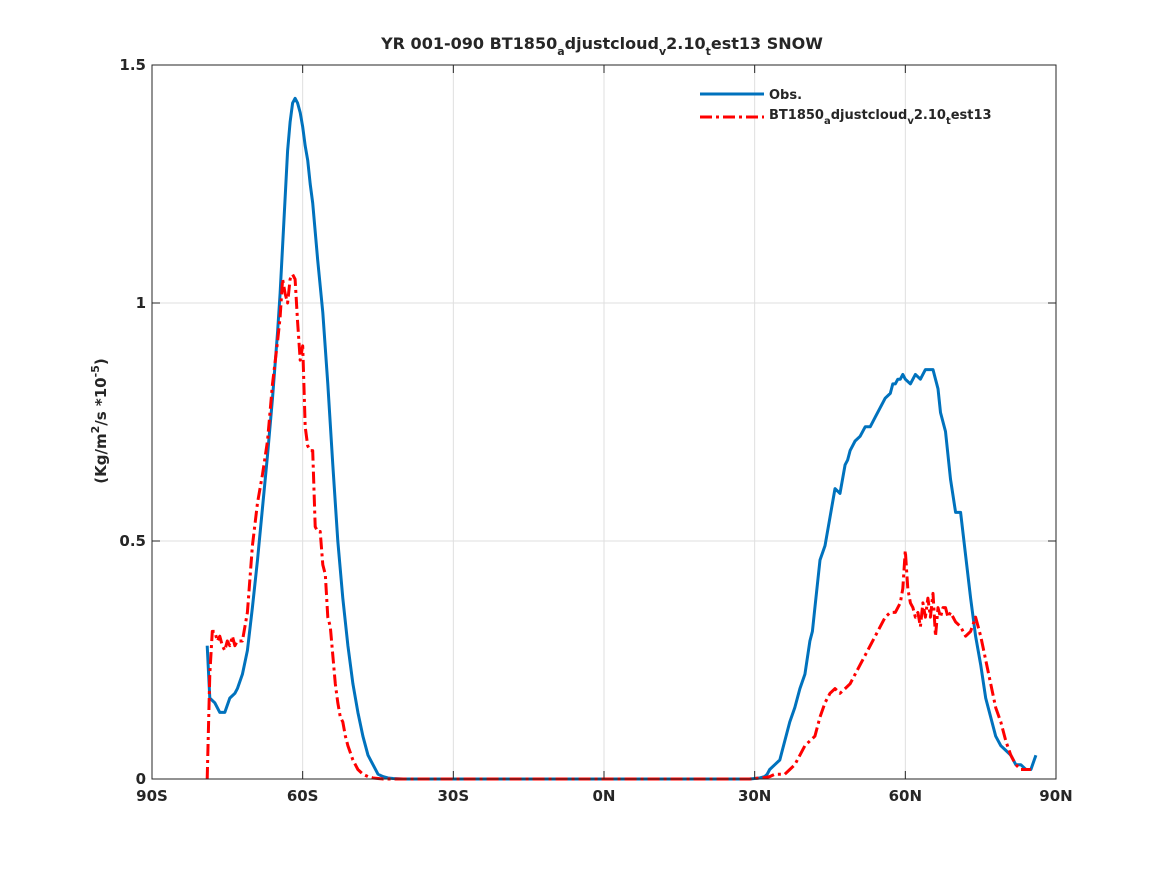 The width and height of the screenshot is (1167, 880). Describe the element at coordinates (754, 796) in the screenshot. I see `x-tick-label: 30N` at that location.